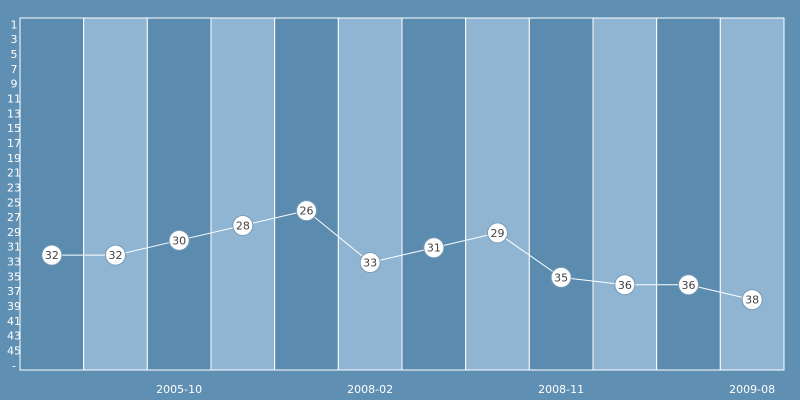 The width and height of the screenshot is (800, 400). I want to click on y-tick-label: 7, so click(14, 69).